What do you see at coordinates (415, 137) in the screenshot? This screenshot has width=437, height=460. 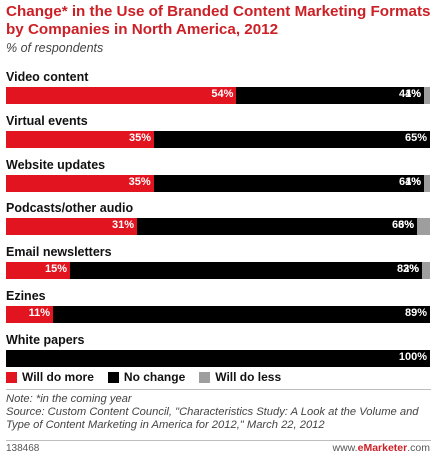 I see `data-label: 65%` at bounding box center [415, 137].